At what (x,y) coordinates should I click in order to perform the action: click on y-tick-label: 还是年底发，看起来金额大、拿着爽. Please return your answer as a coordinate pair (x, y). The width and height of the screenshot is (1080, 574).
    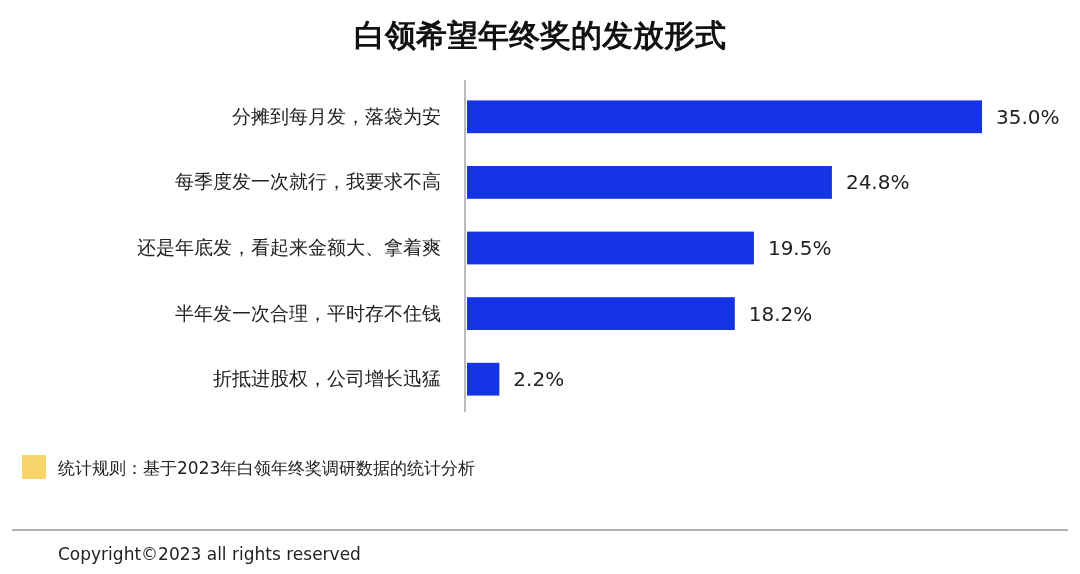
    Looking at the image, I should click on (289, 248).